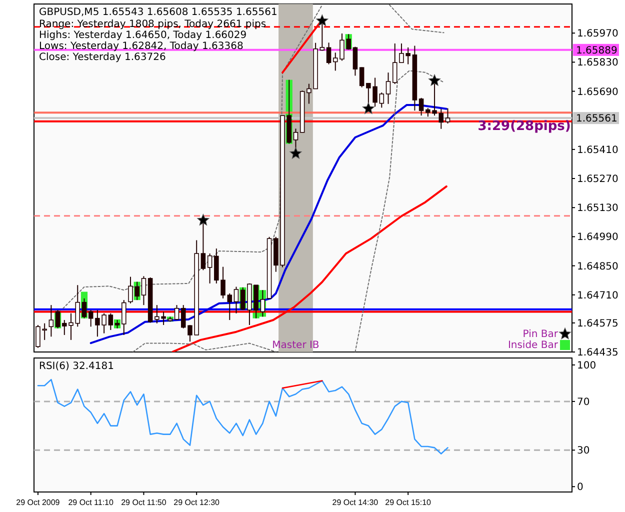  Describe the element at coordinates (76, 366) in the screenshot. I see `chart-title: RSI(6) 32.4181` at that location.